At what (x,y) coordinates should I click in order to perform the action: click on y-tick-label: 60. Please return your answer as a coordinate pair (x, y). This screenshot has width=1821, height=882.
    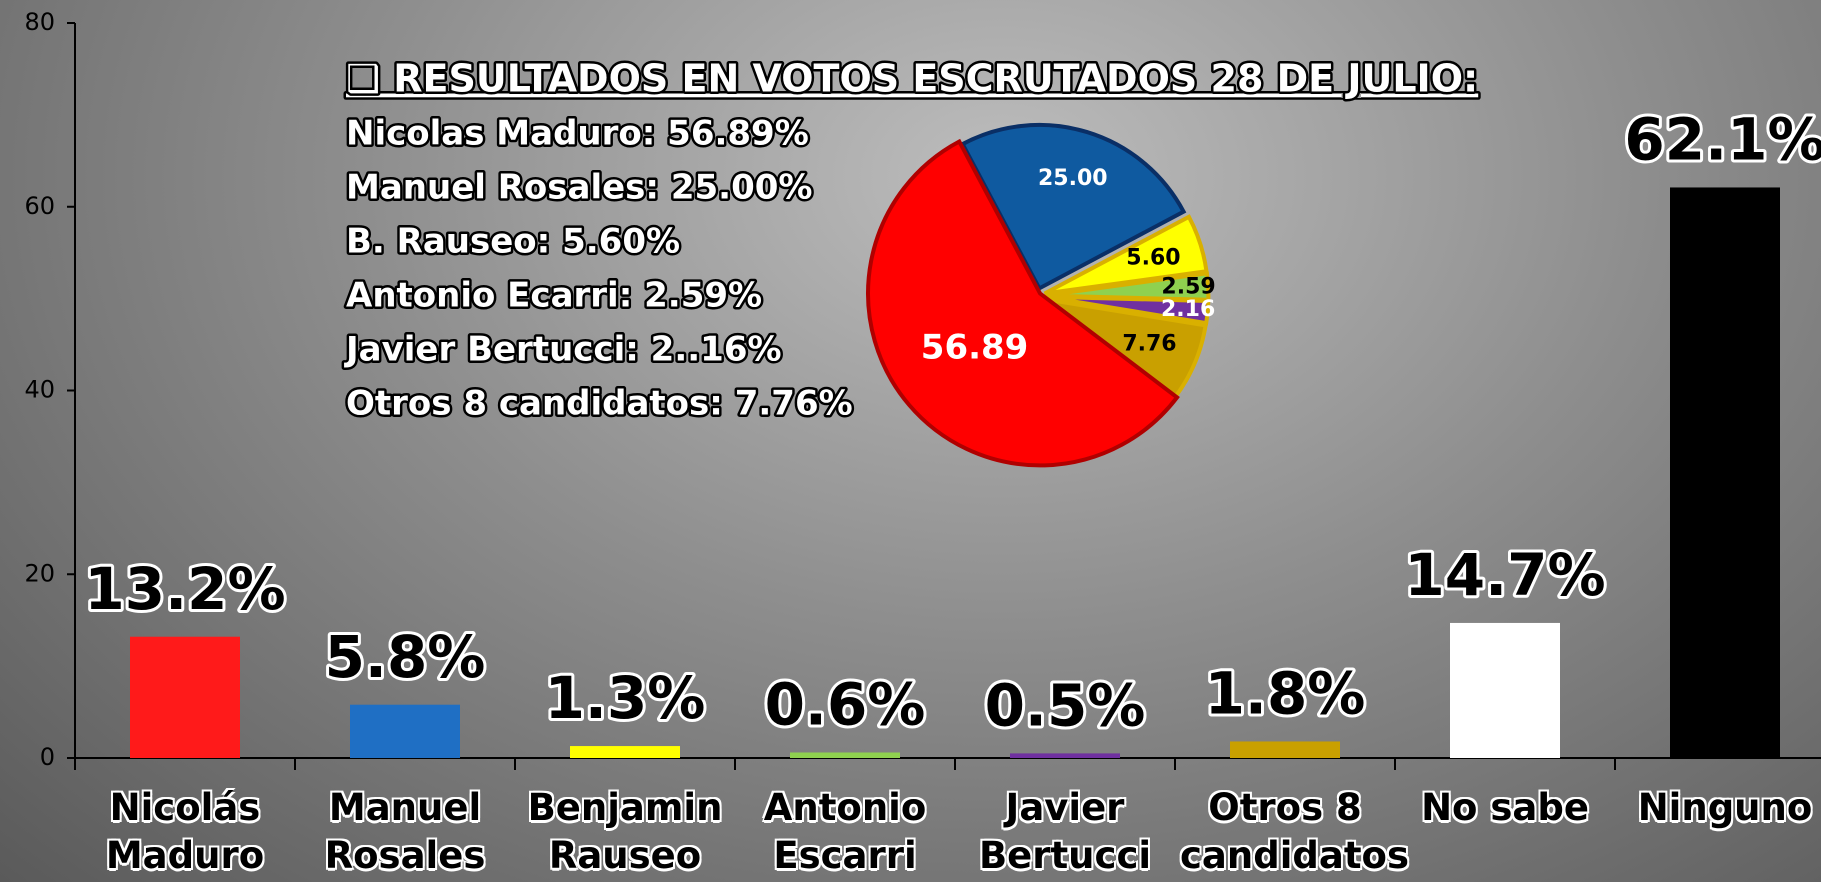
    Looking at the image, I should click on (39, 206).